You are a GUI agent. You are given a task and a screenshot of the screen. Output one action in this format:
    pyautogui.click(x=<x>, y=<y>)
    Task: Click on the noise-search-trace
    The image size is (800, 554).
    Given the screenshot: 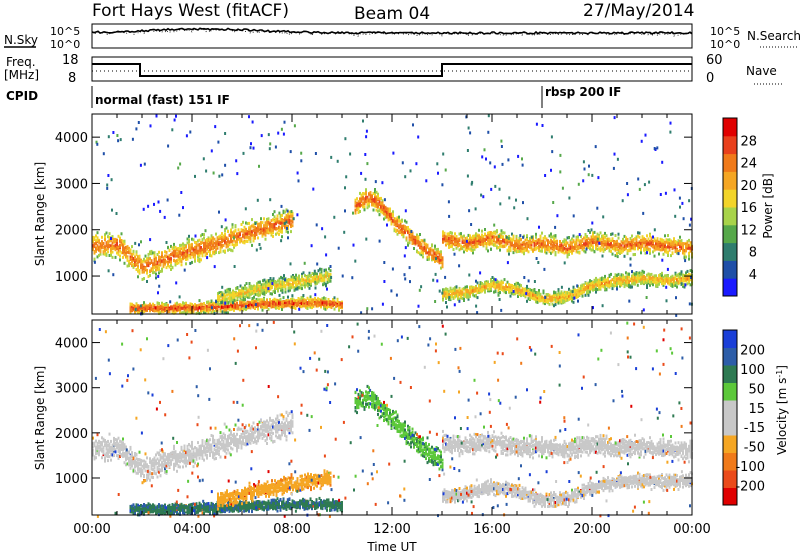 What is the action you would take?
    pyautogui.click(x=392, y=32)
    